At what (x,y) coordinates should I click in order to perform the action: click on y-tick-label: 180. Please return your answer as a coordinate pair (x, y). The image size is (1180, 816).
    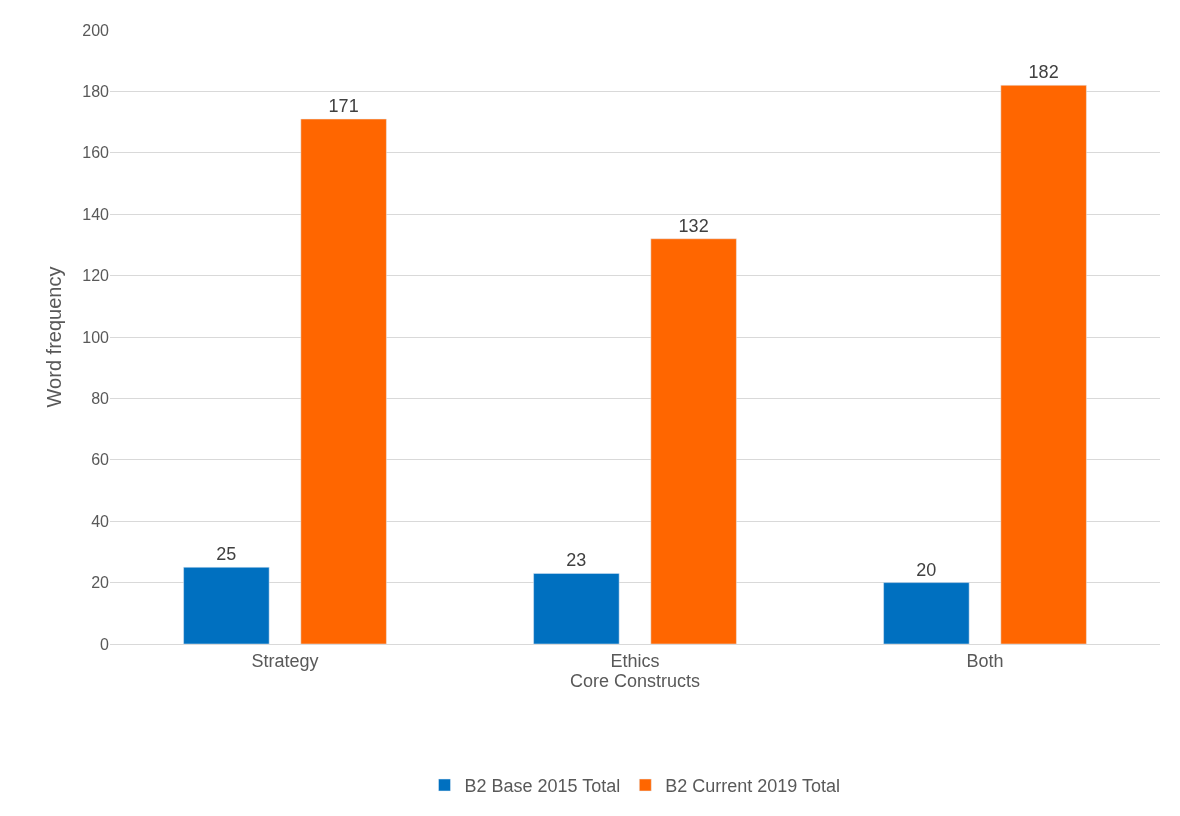
    Looking at the image, I should click on (96, 91).